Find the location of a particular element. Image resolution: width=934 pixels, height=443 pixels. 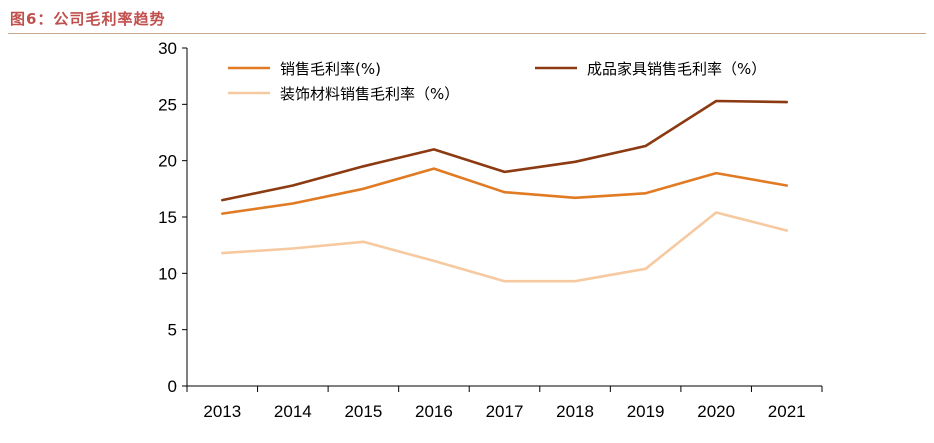

y-tick-label: 25 is located at coordinates (167, 104).